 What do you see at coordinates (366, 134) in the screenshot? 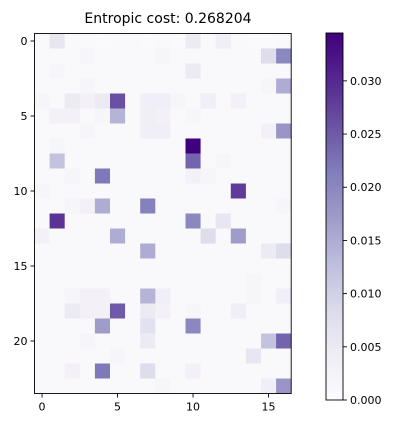
I see `colorbar-tick-label: 0.025` at bounding box center [366, 134].